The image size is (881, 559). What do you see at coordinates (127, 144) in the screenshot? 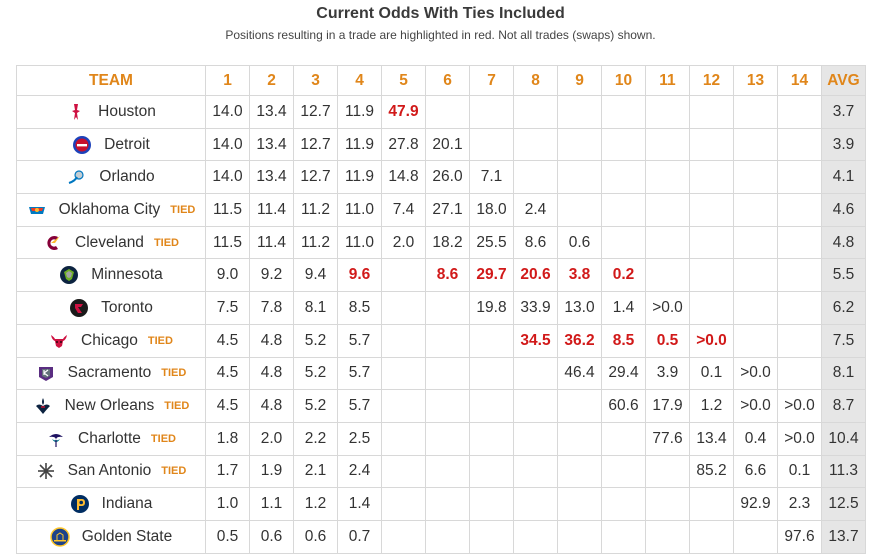
I see `team-name: Detroit` at bounding box center [127, 144].